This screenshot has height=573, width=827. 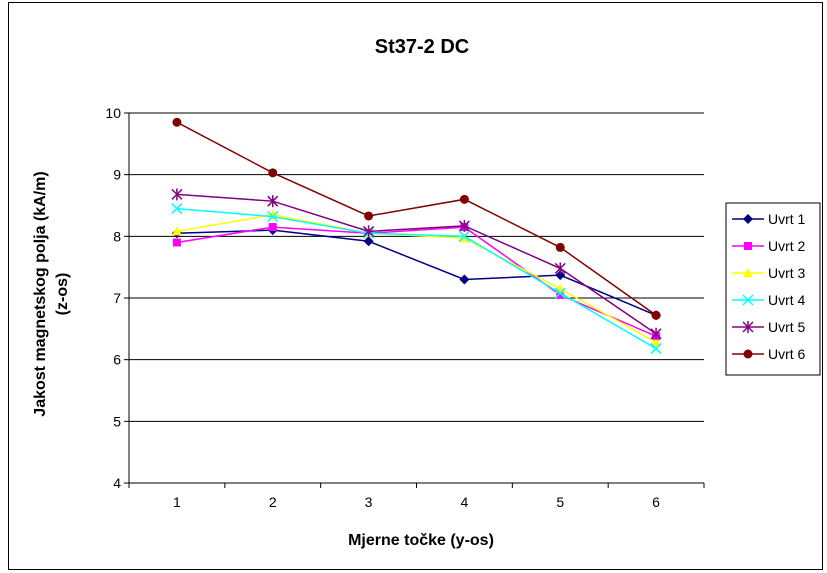 What do you see at coordinates (117, 421) in the screenshot?
I see `y-tick-label: 5` at bounding box center [117, 421].